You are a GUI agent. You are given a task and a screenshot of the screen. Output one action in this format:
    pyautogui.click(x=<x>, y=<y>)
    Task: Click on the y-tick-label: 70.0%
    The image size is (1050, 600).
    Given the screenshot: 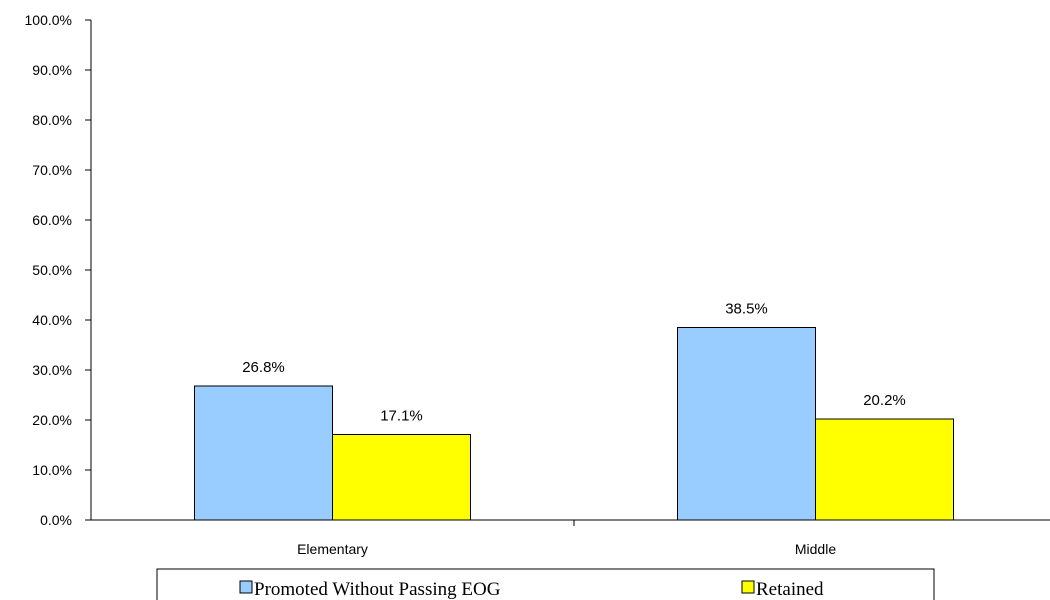 What is the action you would take?
    pyautogui.click(x=52, y=170)
    